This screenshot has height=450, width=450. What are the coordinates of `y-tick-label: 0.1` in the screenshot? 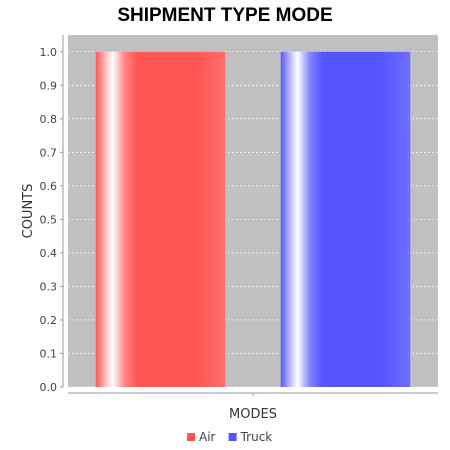 It's located at (49, 353).